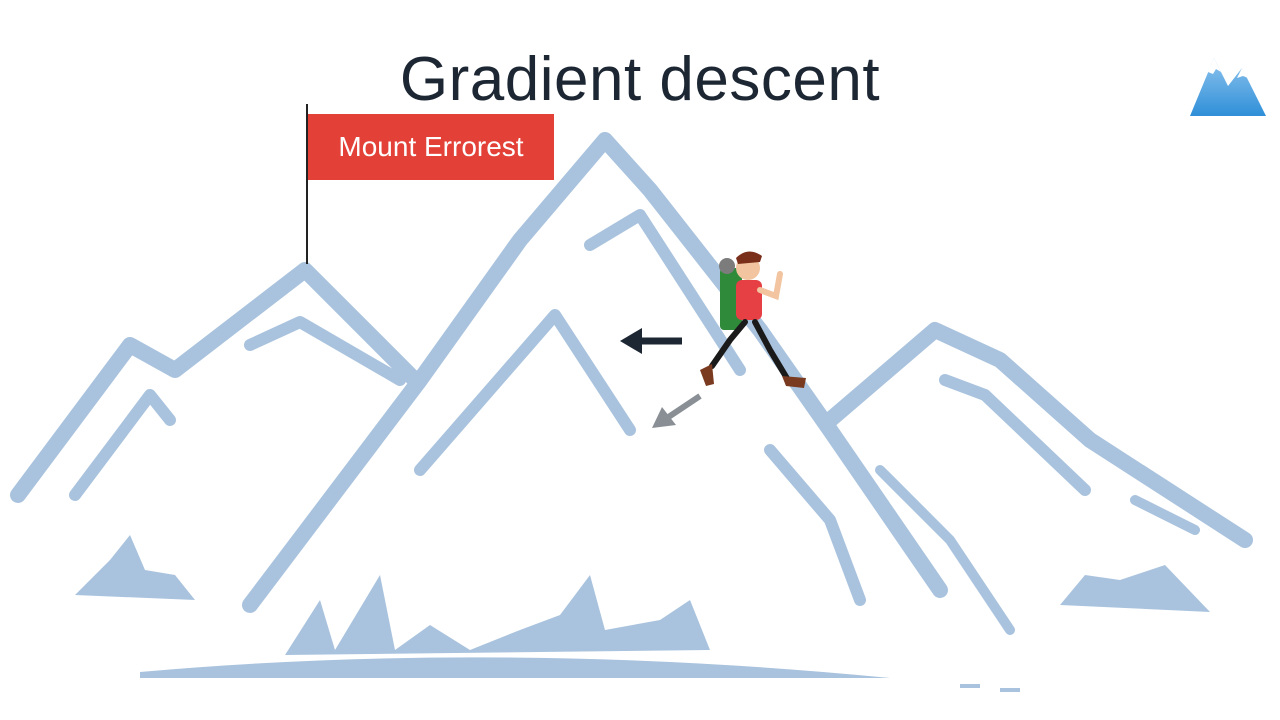 Image resolution: width=1280 pixels, height=720 pixels. I want to click on mount-errorest-flag: Mount Errorest, so click(431, 147).